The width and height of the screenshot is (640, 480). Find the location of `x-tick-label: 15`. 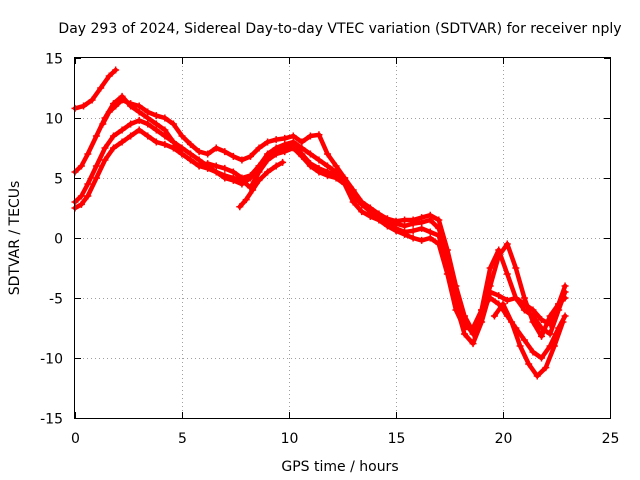

x-tick-label: 15 is located at coordinates (397, 439).